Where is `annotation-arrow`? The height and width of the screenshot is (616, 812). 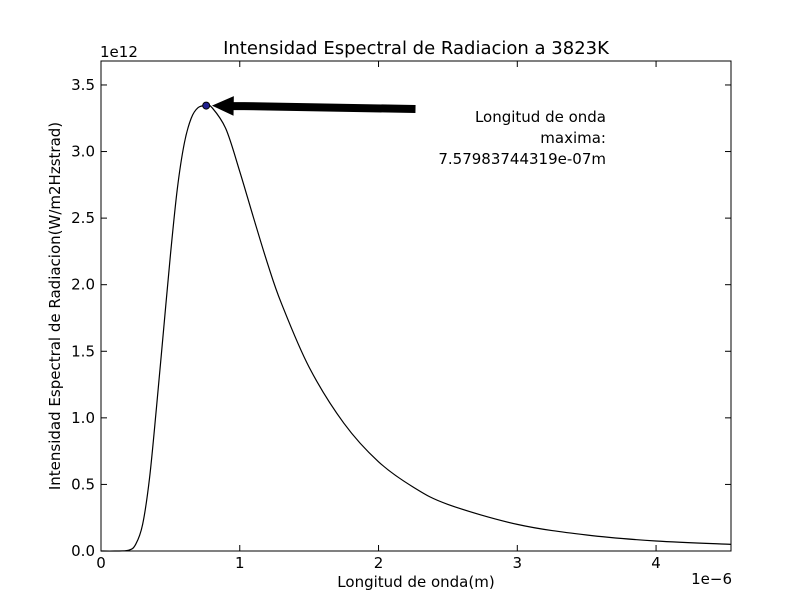
annotation-arrow is located at coordinates (313, 106).